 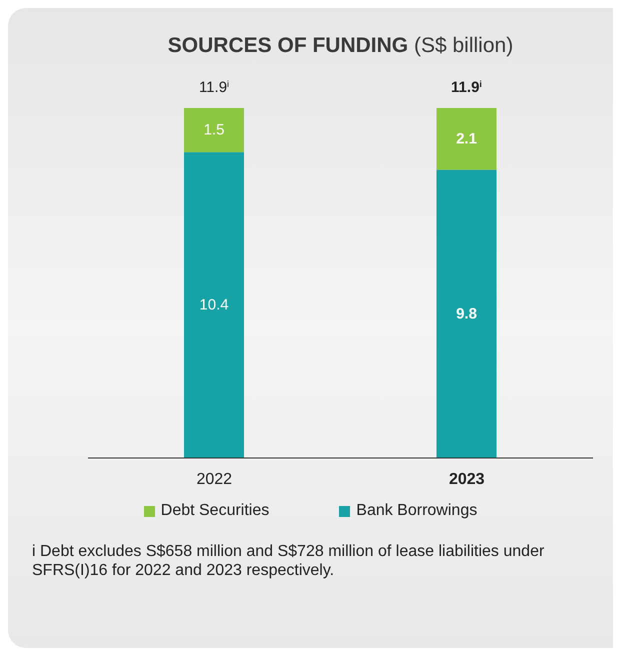 What do you see at coordinates (417, 511) in the screenshot?
I see `legend-label: Bank Borrowings` at bounding box center [417, 511].